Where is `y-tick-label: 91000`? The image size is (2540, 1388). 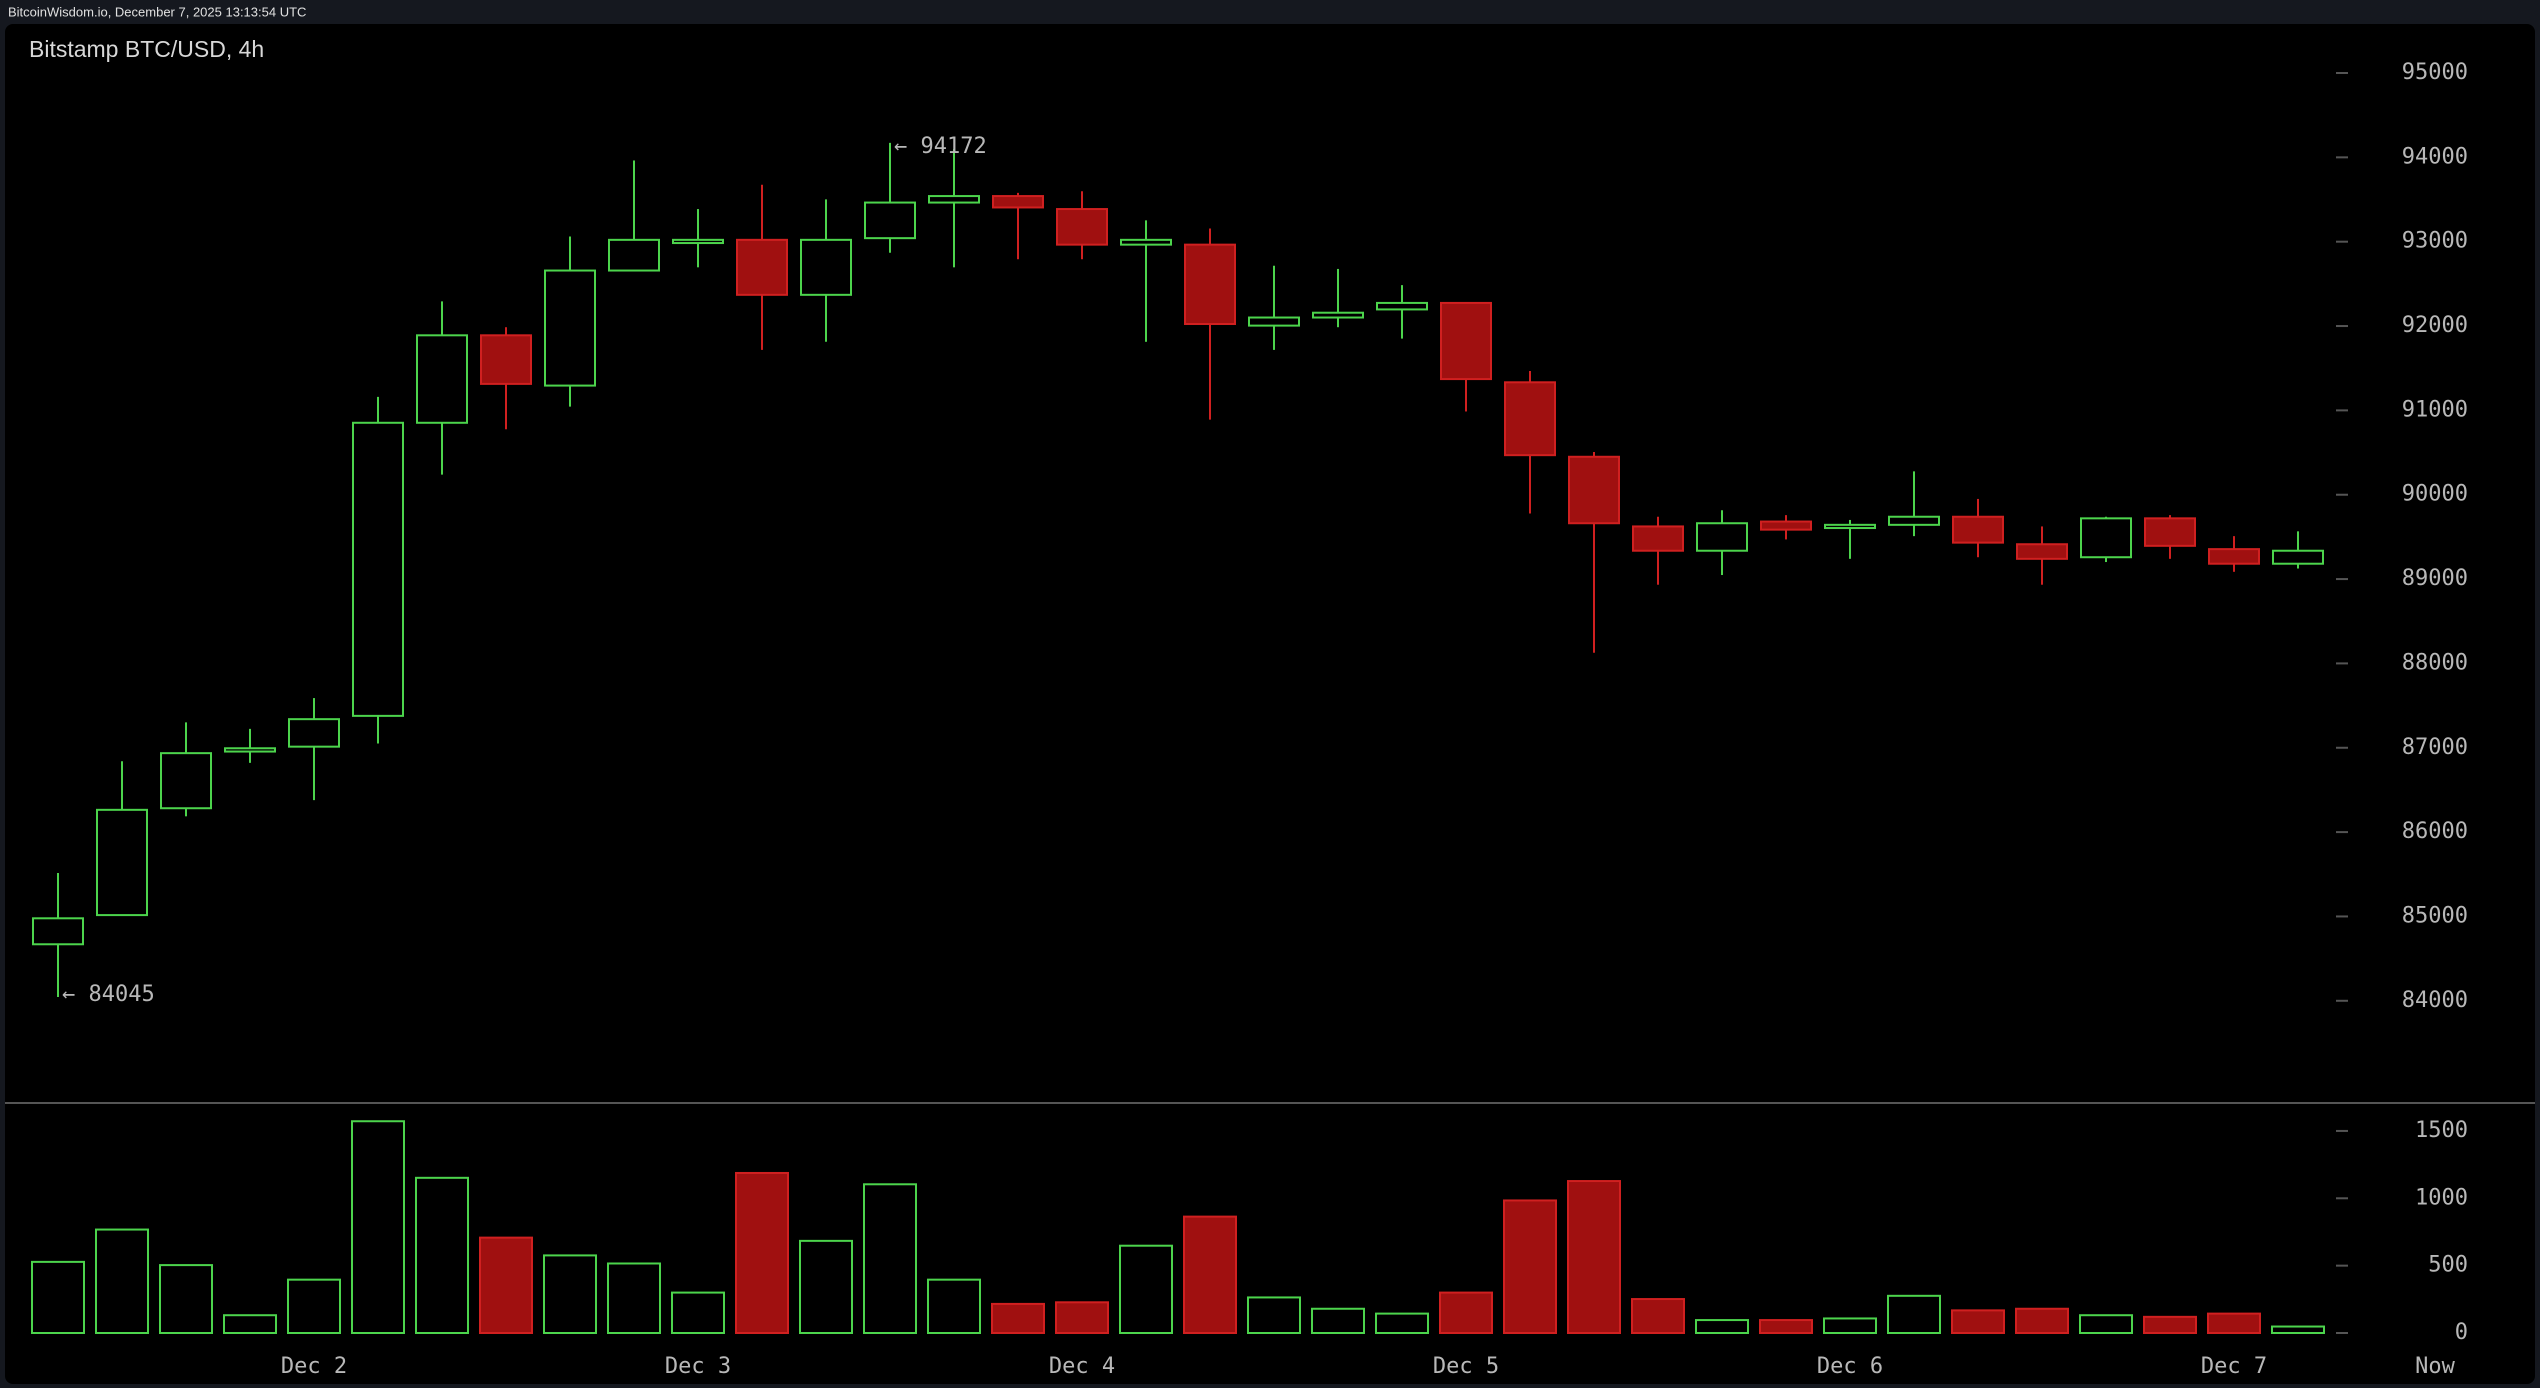 y-tick-label: 91000 is located at coordinates (2435, 409).